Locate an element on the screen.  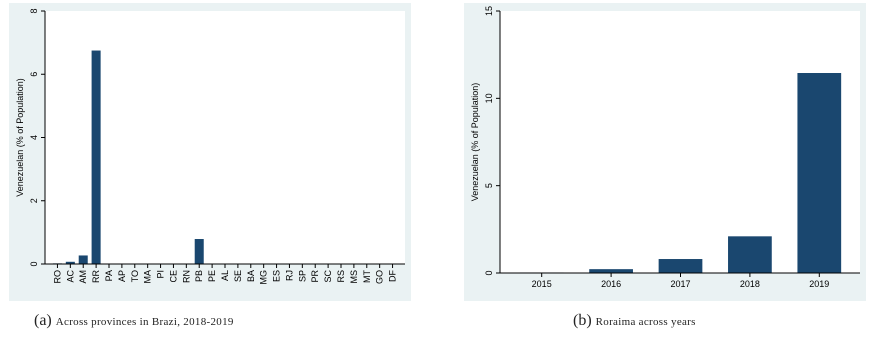
x-tick-label: PA is located at coordinates (109, 275).